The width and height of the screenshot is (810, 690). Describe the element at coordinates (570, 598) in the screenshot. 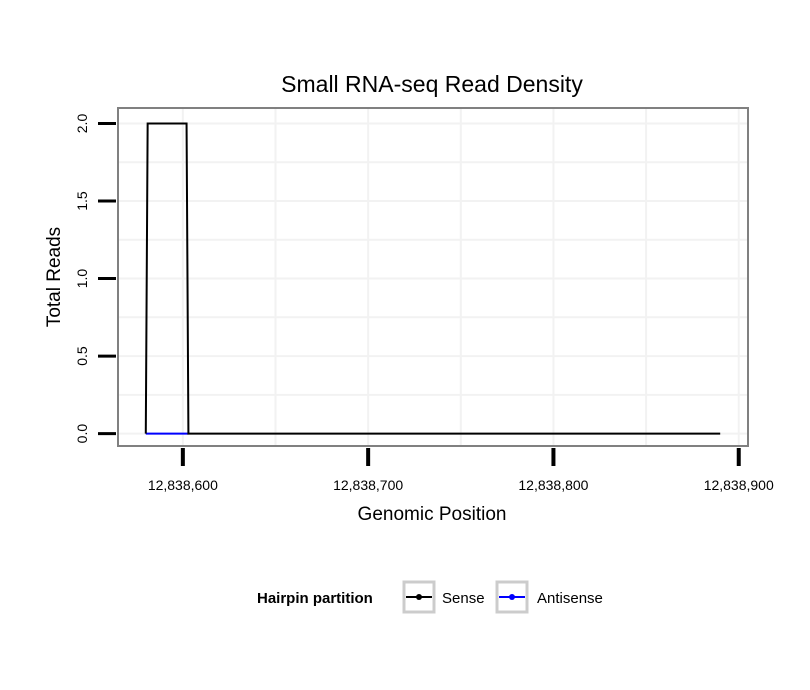

I see `legend-label-antisense: Antisense` at that location.